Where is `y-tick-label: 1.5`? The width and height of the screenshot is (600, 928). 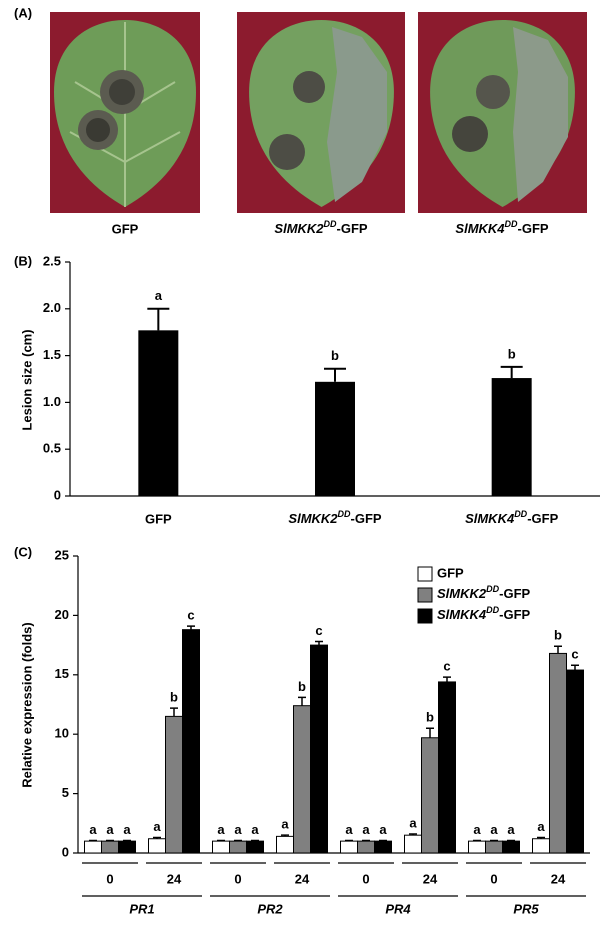
y-tick-label: 1.5 is located at coordinates (52, 354).